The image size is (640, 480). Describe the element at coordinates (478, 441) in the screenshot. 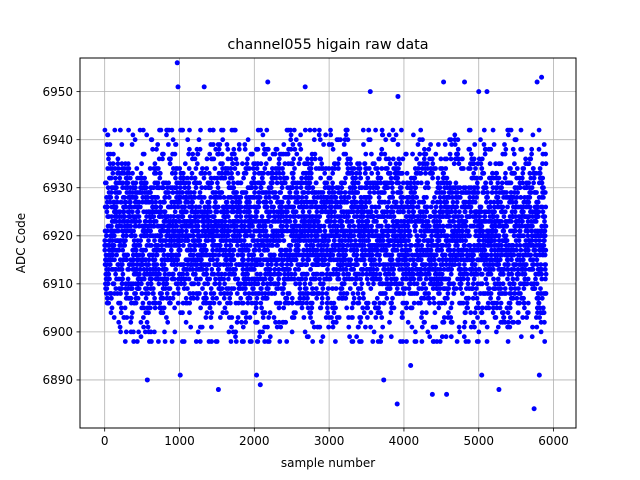

I see `x-tick-label: 5000` at that location.